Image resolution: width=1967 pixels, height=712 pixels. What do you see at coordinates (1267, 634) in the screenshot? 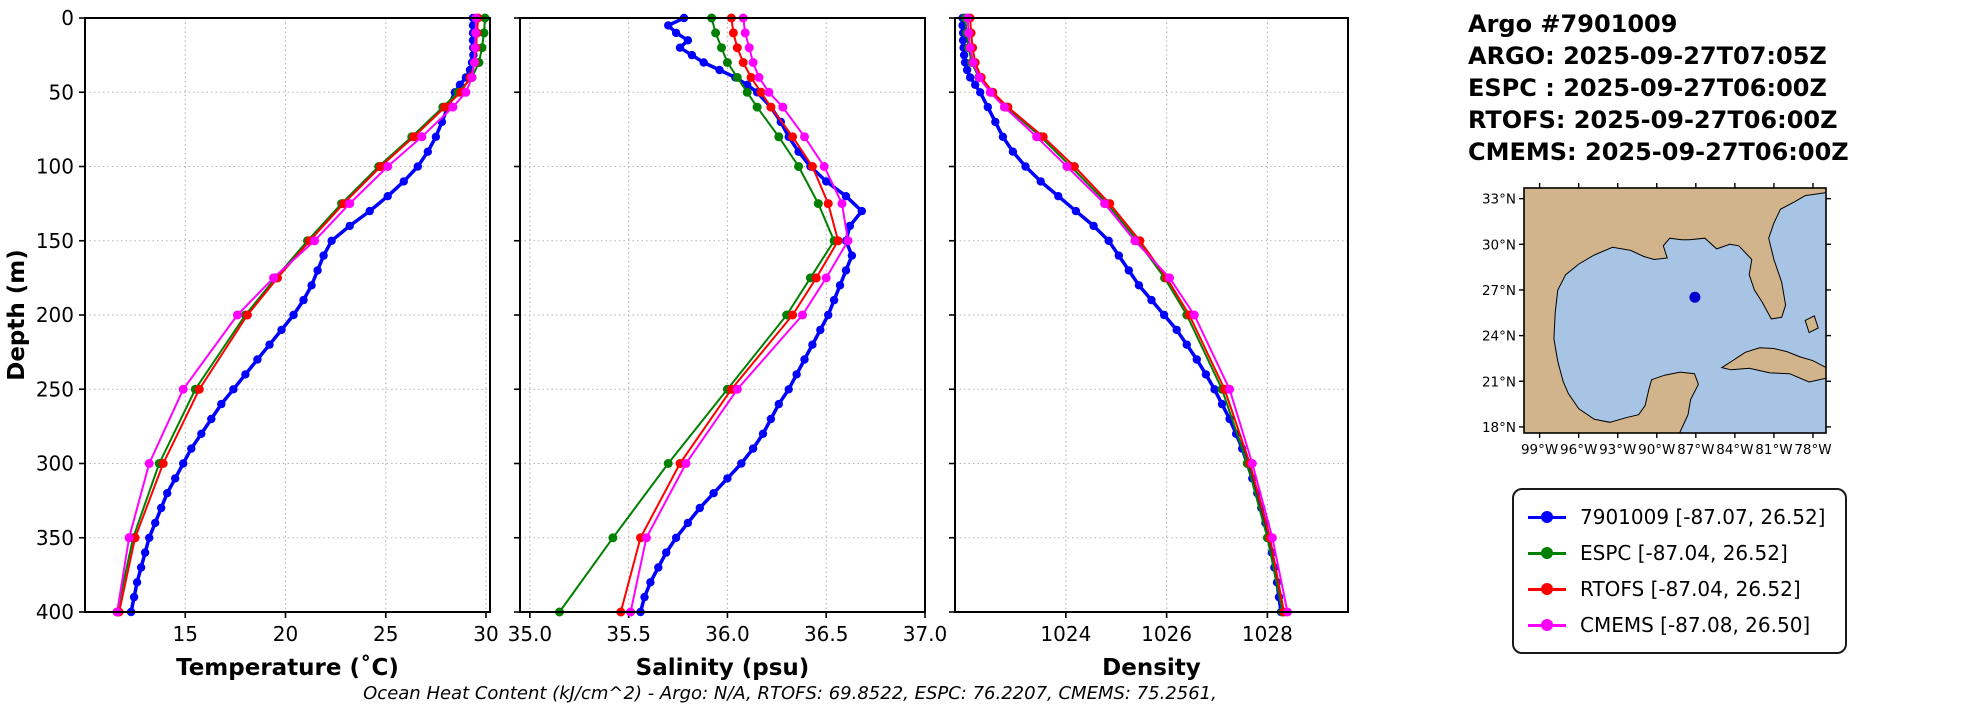
I see `x-tick-label: 1028` at bounding box center [1267, 634].